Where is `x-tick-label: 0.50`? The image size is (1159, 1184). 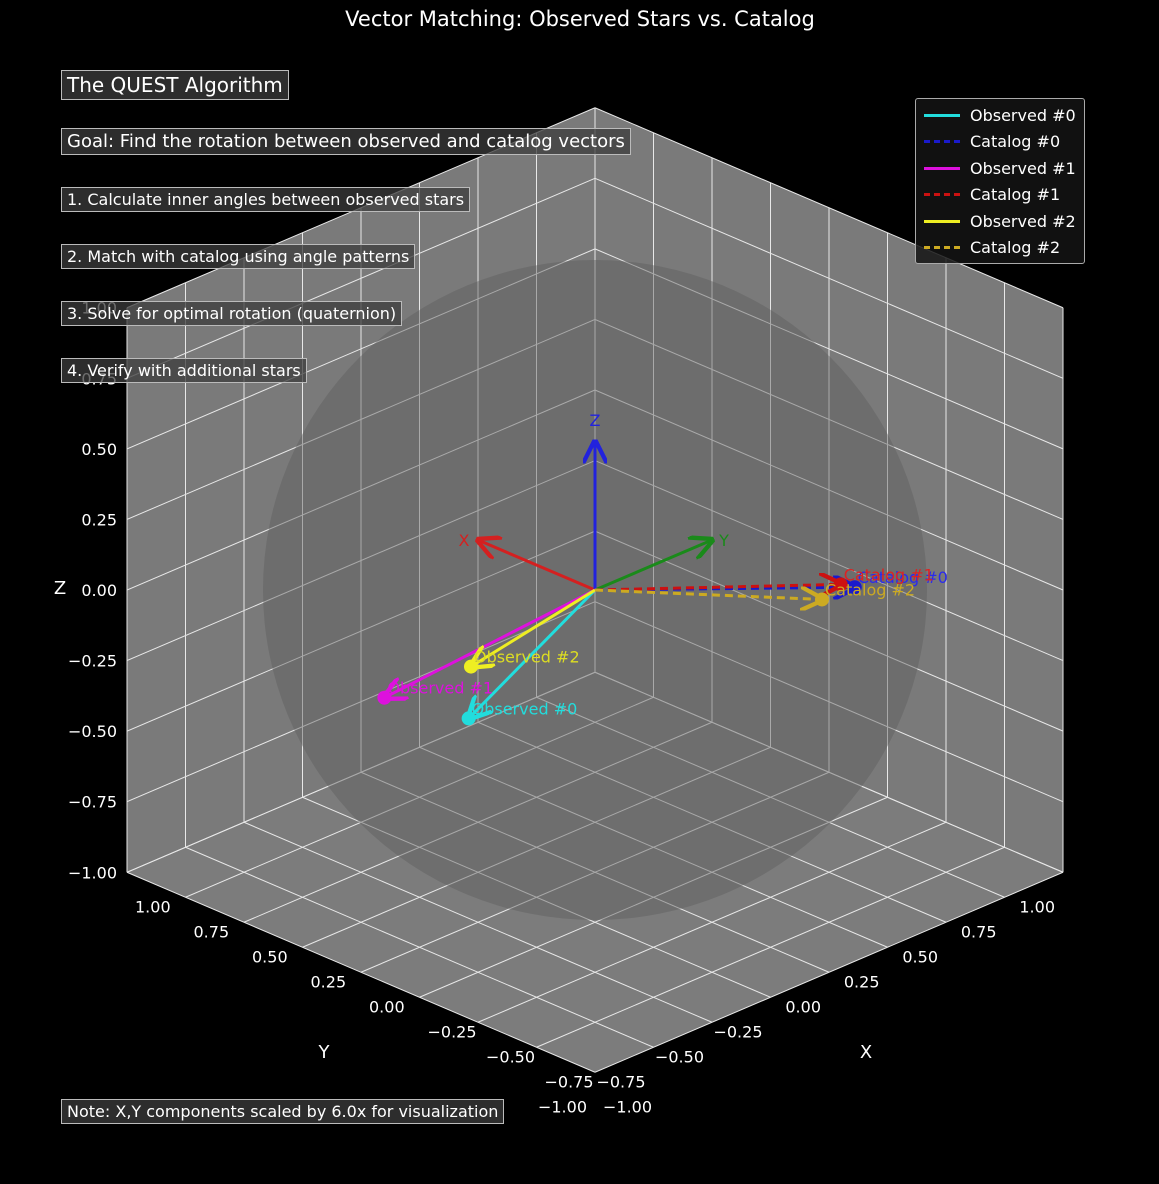 x-tick-label: 0.50 is located at coordinates (270, 956).